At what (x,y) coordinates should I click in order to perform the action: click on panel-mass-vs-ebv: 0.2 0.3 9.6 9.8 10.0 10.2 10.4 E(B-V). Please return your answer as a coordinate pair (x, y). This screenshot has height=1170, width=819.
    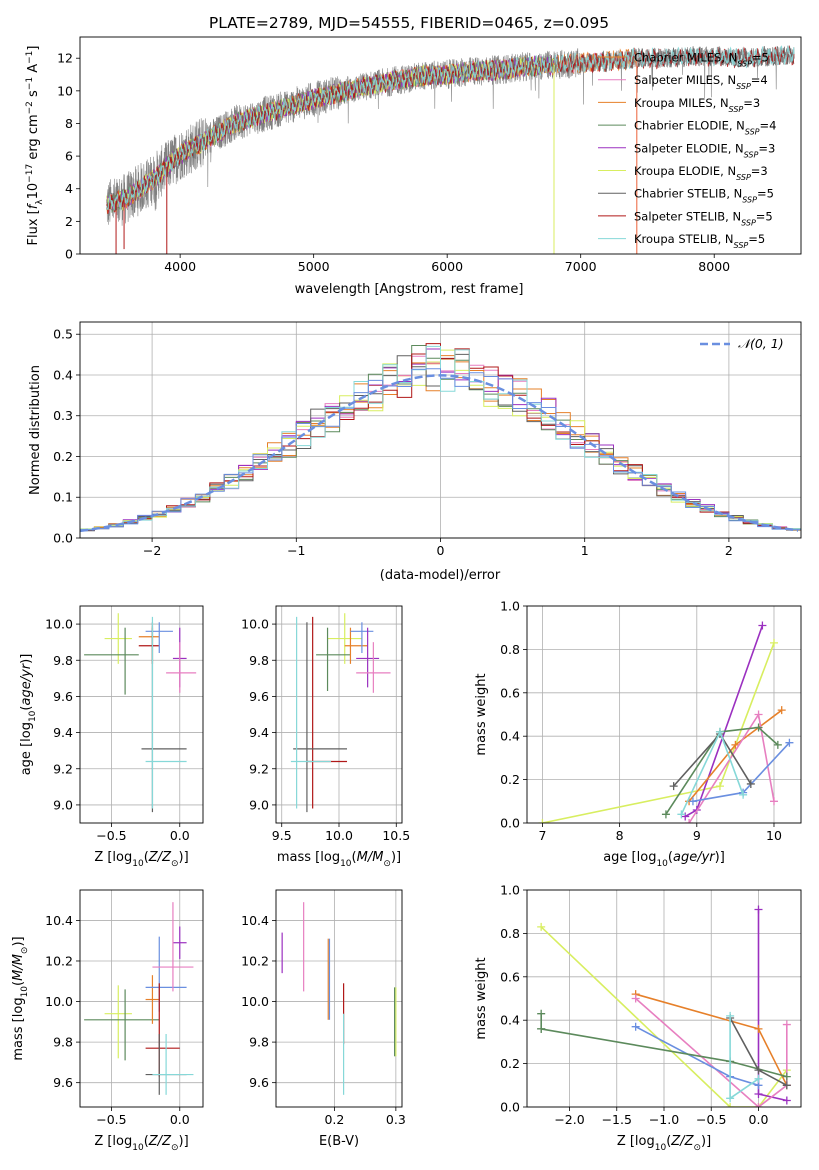
    Looking at the image, I should click on (323, 1019).